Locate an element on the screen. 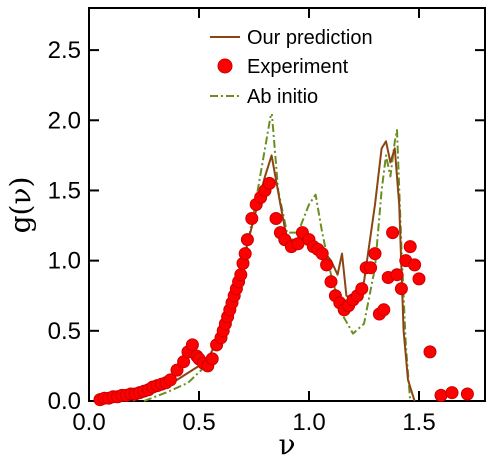 This screenshot has height=464, width=504. legend-swatch-experiment is located at coordinates (225, 66).